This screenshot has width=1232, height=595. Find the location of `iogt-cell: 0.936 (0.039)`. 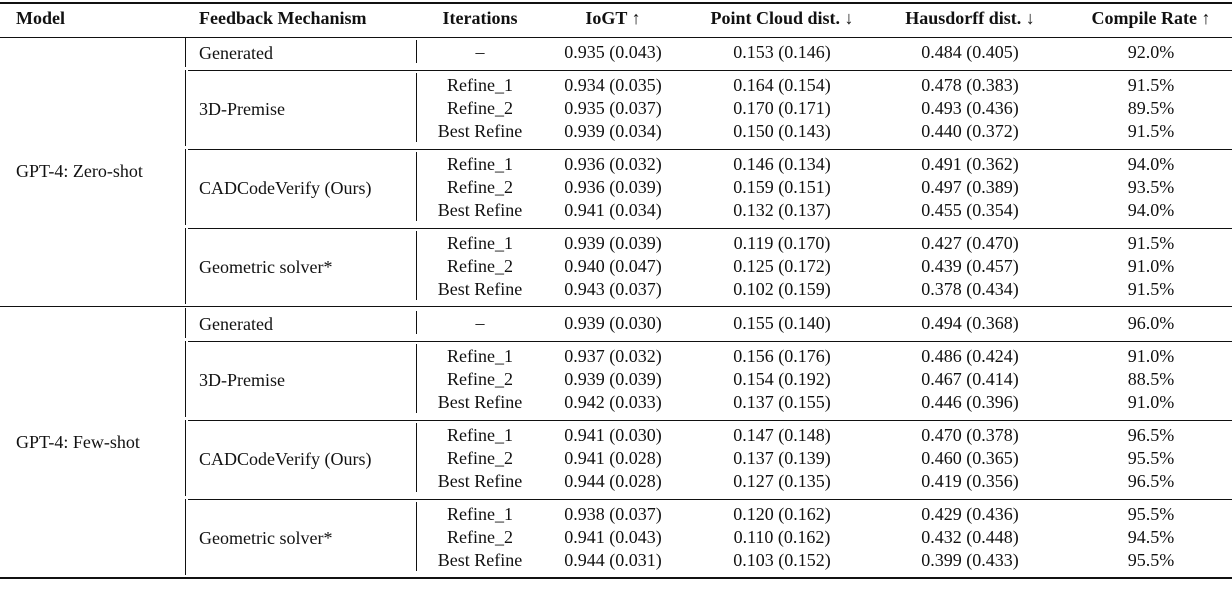

iogt-cell: 0.936 (0.039) is located at coordinates (613, 187).